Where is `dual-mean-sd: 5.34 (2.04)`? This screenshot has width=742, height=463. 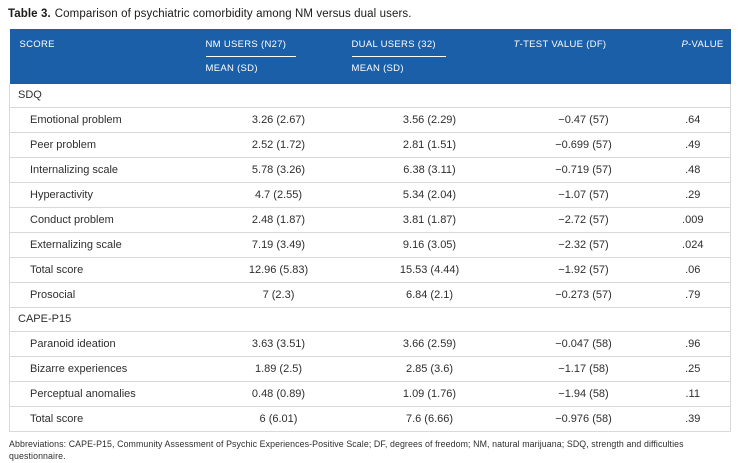 dual-mean-sd: 5.34 (2.04) is located at coordinates (429, 195).